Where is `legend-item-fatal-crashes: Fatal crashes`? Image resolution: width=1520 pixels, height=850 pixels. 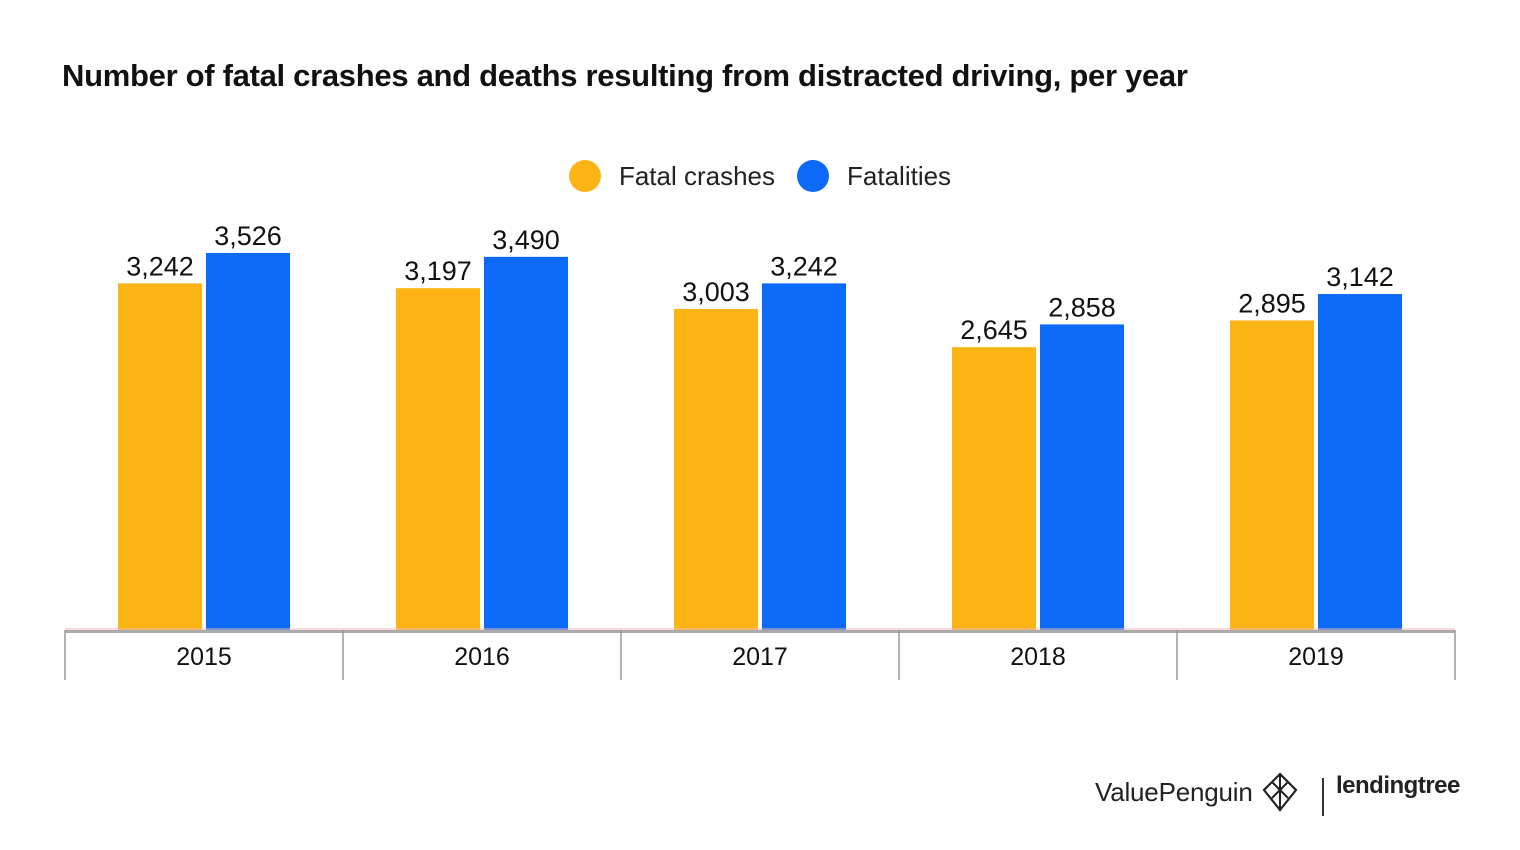 legend-item-fatal-crashes: Fatal crashes is located at coordinates (672, 176).